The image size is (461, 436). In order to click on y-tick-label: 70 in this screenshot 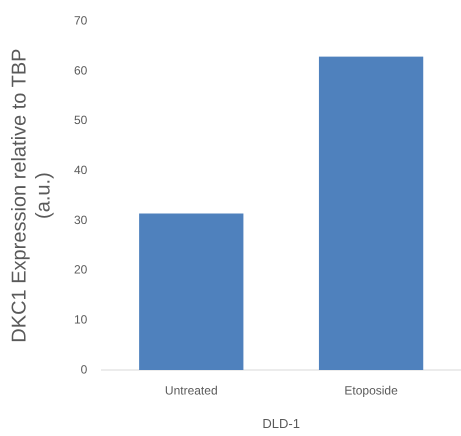, I will do `click(81, 21)`.